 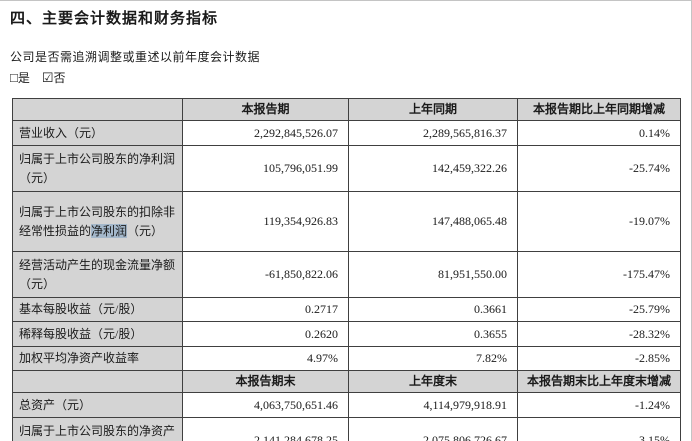 I want to click on checkbox-checked-icon: ☑, so click(x=47, y=77).